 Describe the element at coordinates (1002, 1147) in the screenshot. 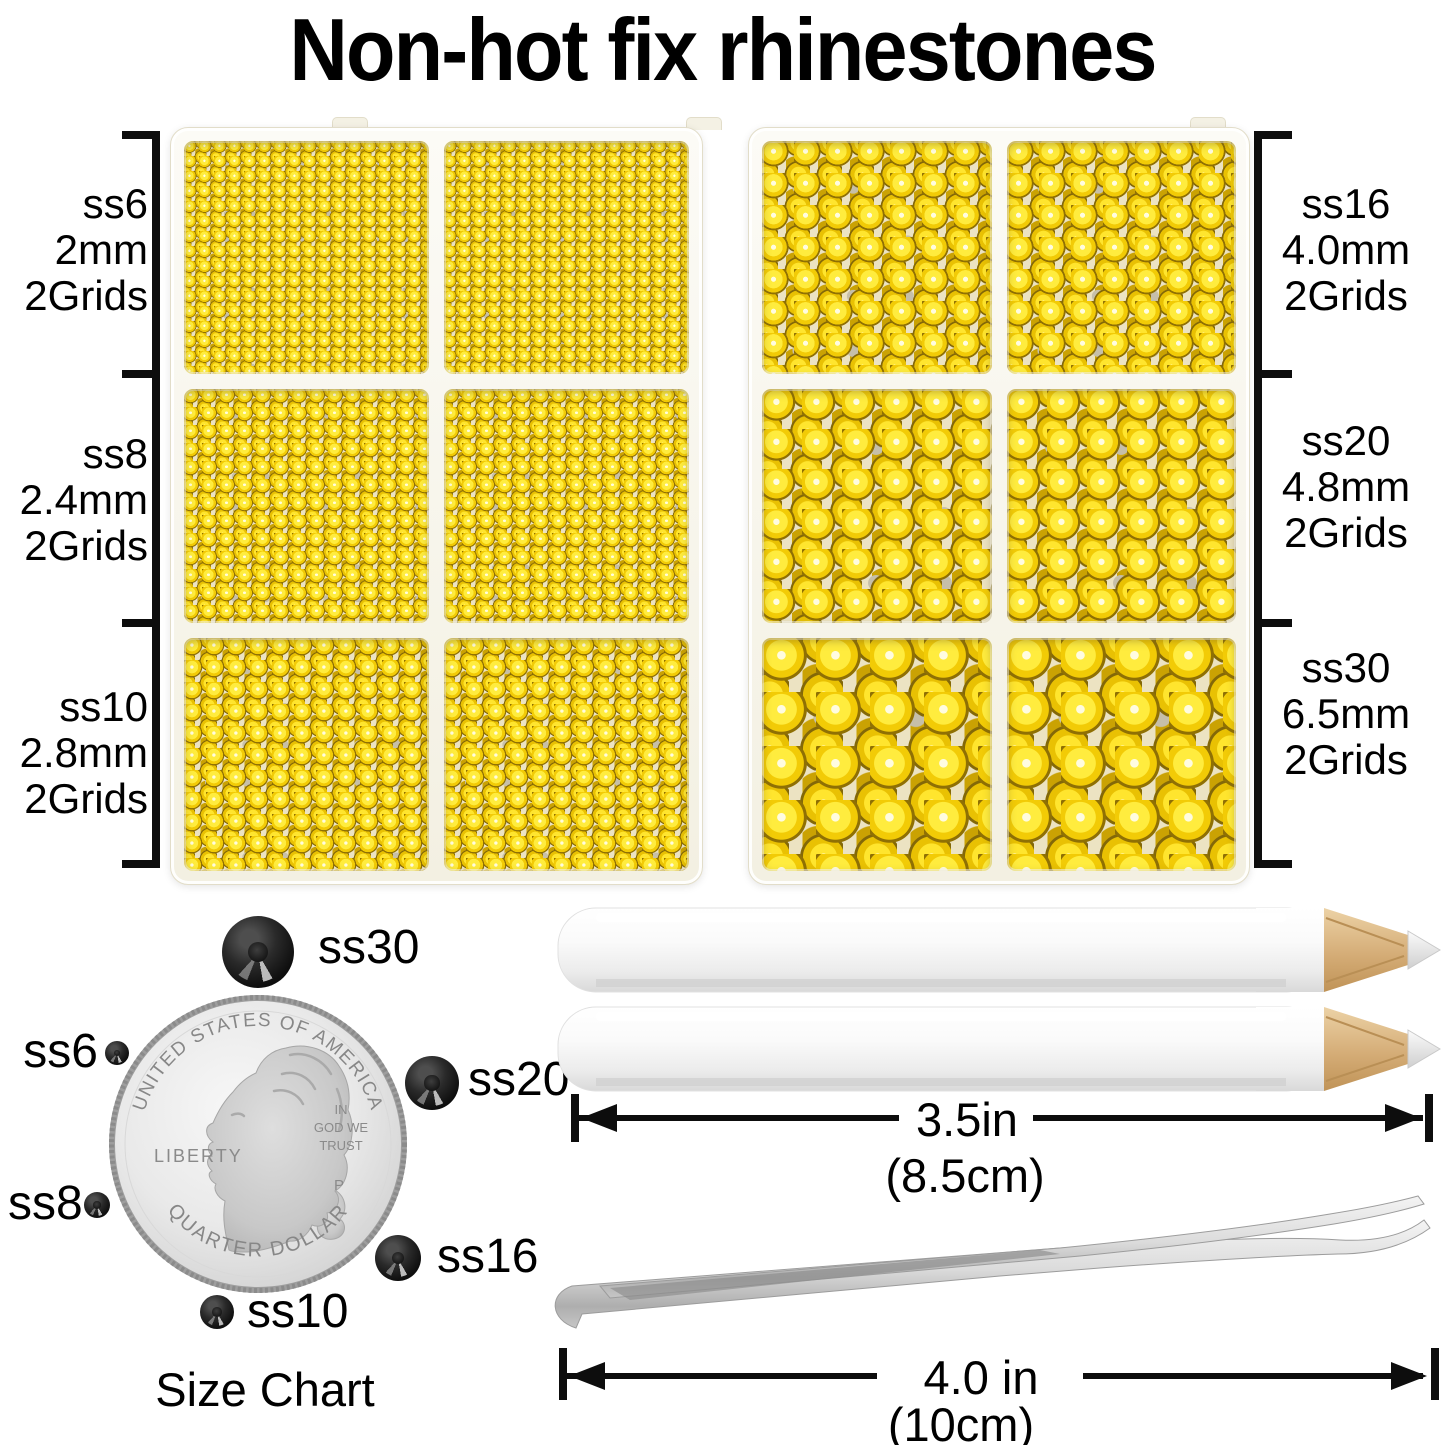

I see `pencil-measurement: 3.5in (8.5cm)` at that location.